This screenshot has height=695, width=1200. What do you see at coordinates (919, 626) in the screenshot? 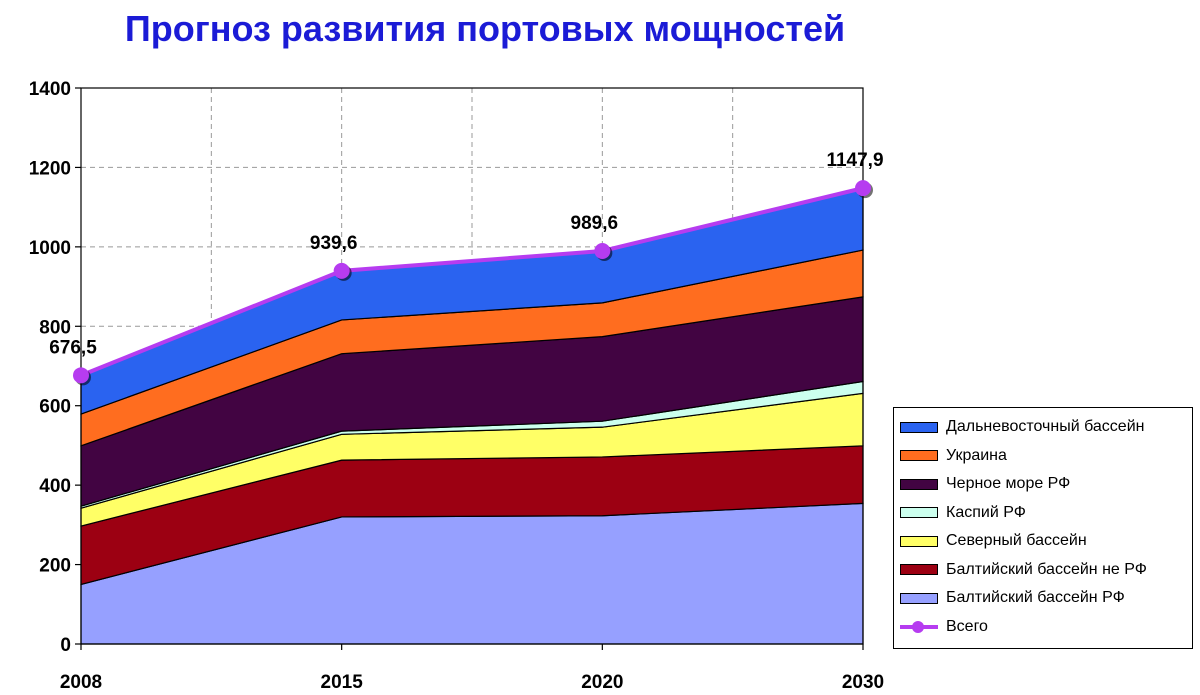
I see `legend-line-swatch` at bounding box center [919, 626].